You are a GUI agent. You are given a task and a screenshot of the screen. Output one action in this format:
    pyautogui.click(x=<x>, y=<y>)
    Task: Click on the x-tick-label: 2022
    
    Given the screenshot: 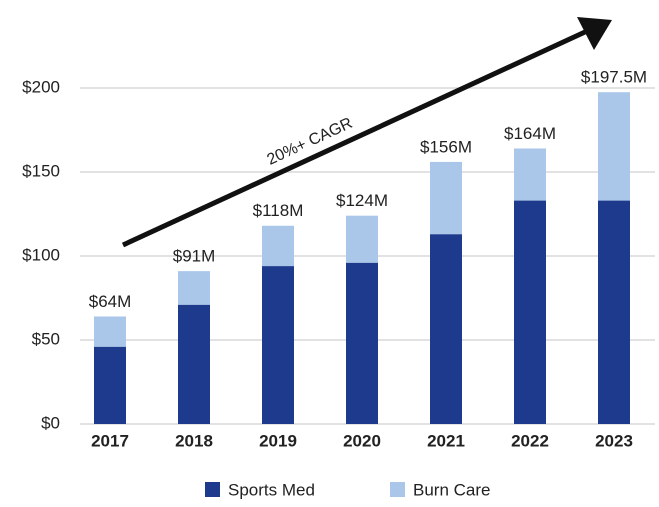 What is the action you would take?
    pyautogui.click(x=530, y=440)
    